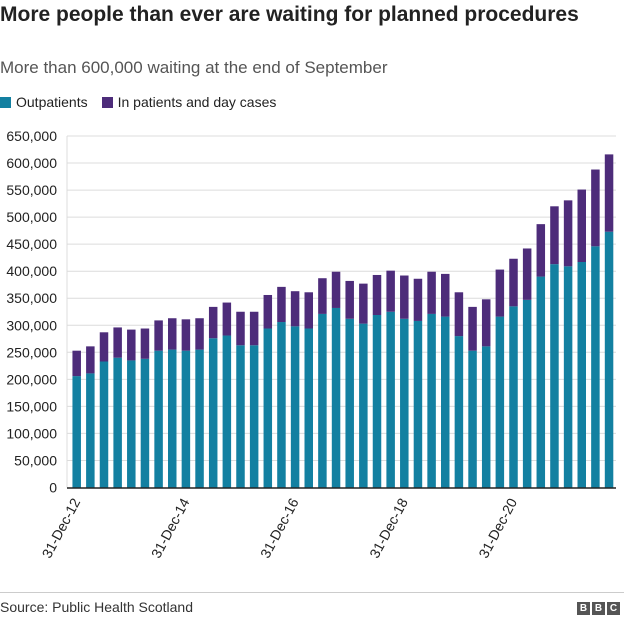 The width and height of the screenshot is (624, 621). I want to click on legend-label: In patients and day cases, so click(197, 102).